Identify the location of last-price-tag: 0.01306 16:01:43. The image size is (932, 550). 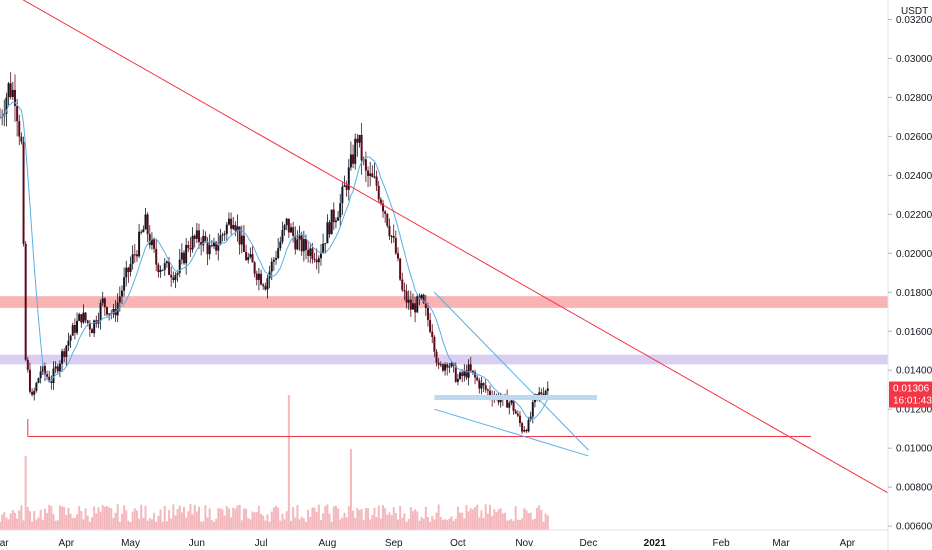
(910, 394).